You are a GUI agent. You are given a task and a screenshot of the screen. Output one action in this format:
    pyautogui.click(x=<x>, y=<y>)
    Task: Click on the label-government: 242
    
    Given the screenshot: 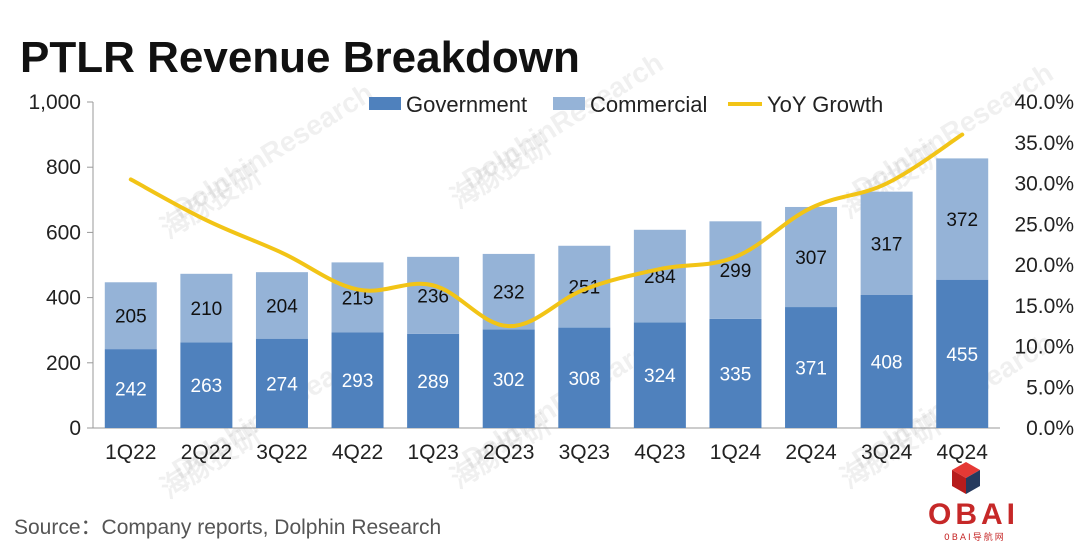 What is the action you would take?
    pyautogui.click(x=131, y=390)
    